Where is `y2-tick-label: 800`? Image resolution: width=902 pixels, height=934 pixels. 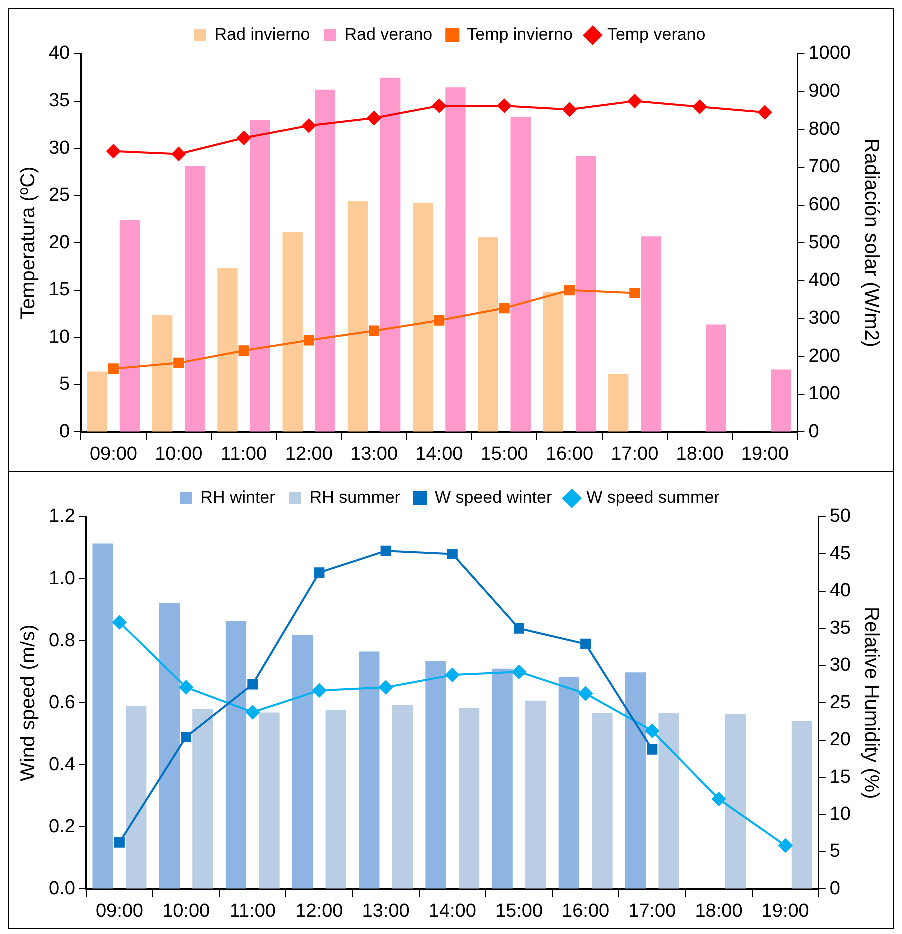 y2-tick-label: 800 is located at coordinates (824, 129).